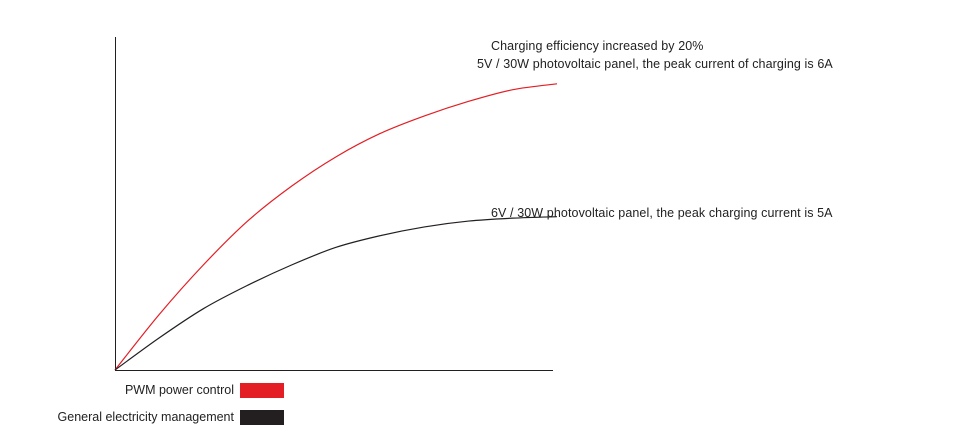  What do you see at coordinates (145, 417) in the screenshot?
I see `legend-label-general: General electricity management` at bounding box center [145, 417].